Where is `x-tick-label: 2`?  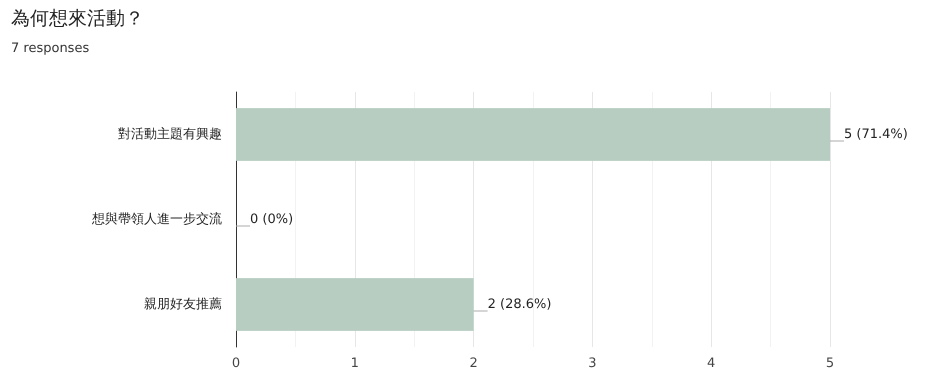
x-tick-label: 2 is located at coordinates (473, 363).